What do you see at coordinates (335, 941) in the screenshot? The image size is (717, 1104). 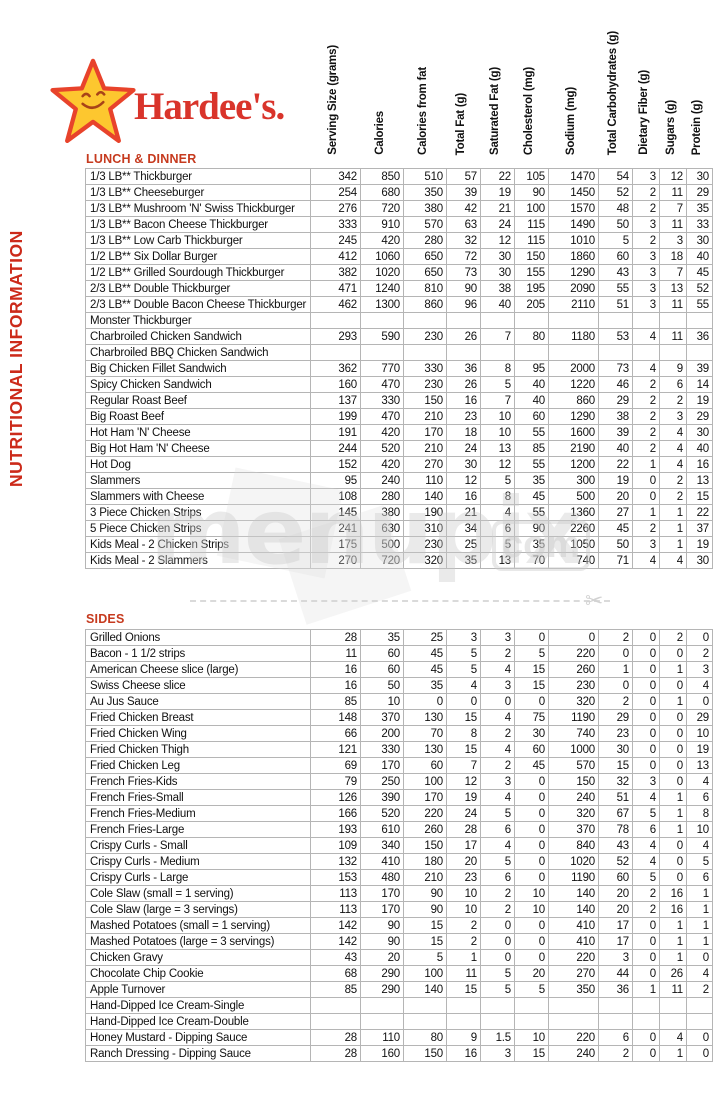 I see `value-cell: 142` at bounding box center [335, 941].